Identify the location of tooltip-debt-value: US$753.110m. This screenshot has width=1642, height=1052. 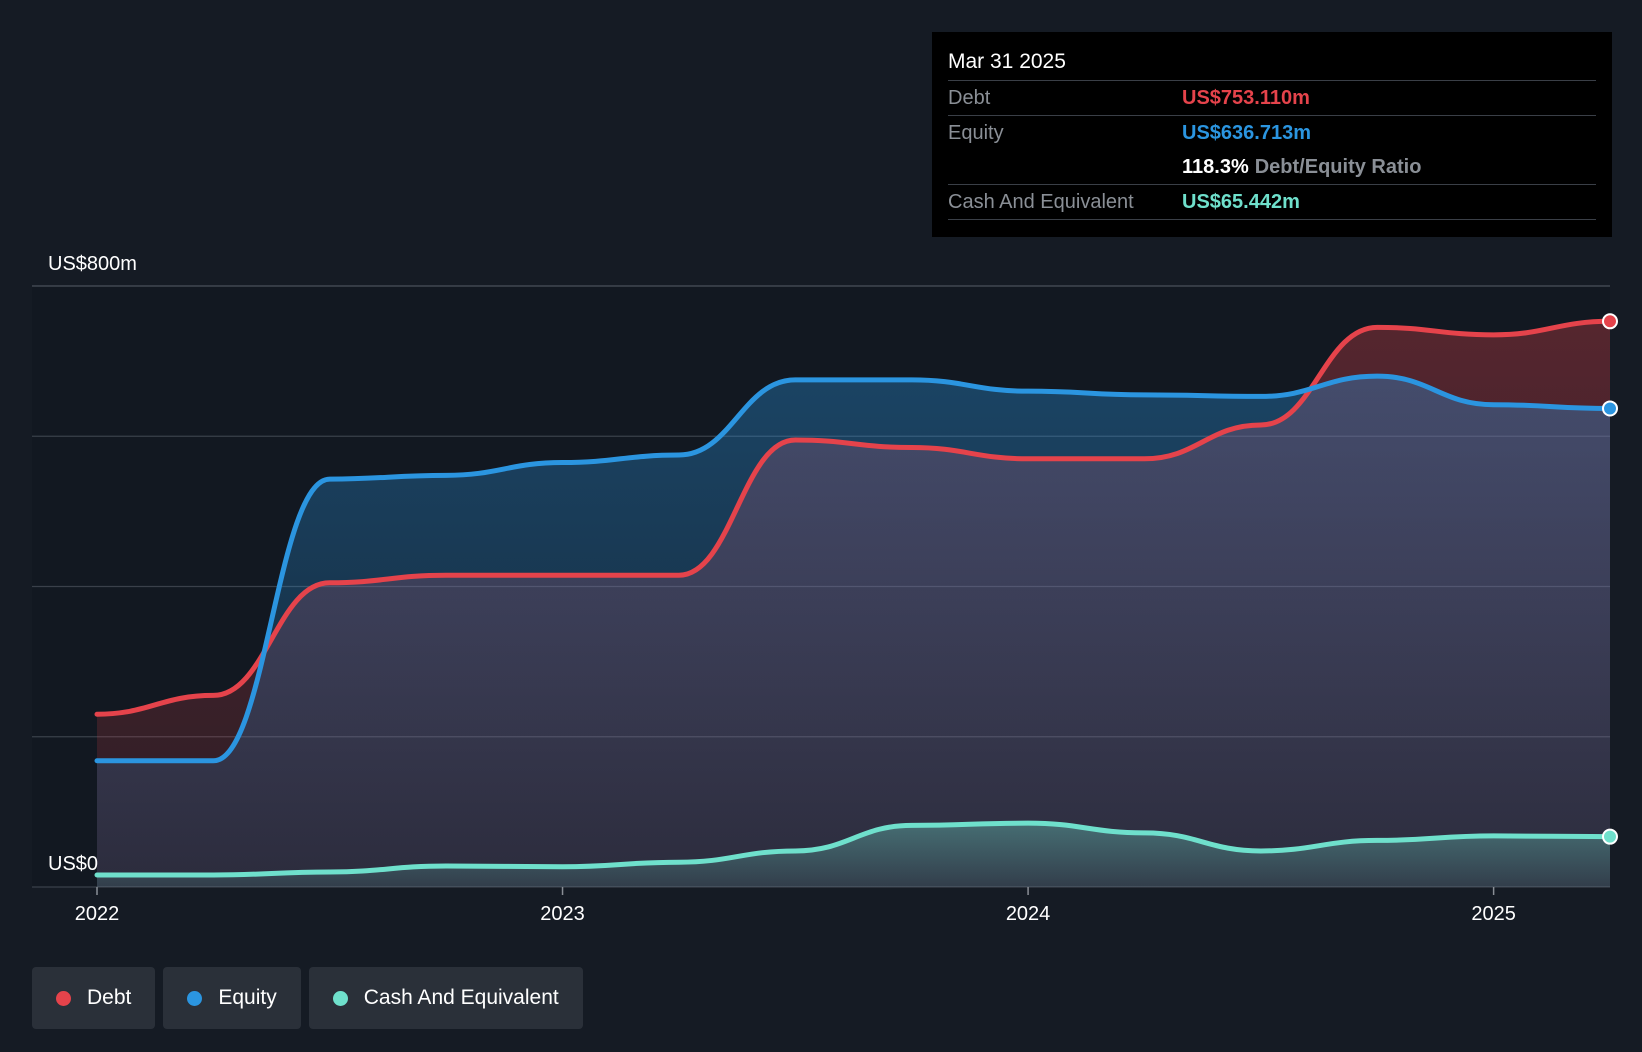
(1246, 98).